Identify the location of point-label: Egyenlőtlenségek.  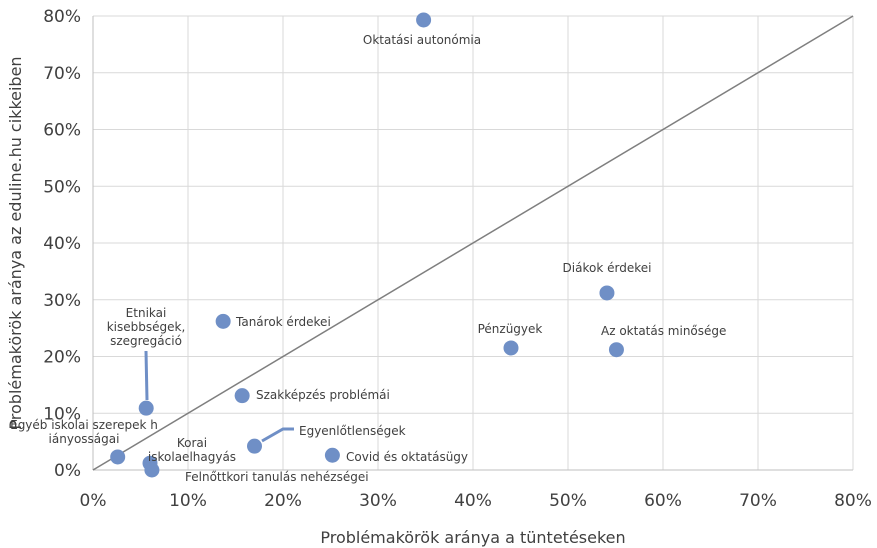
(352, 431).